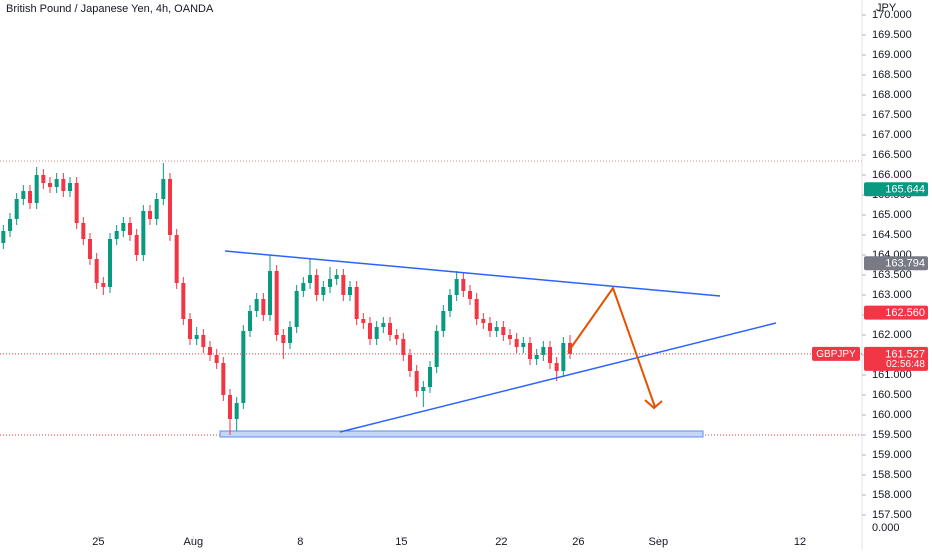 The width and height of the screenshot is (932, 555). I want to click on y-tick-label: 157.500, so click(892, 515).